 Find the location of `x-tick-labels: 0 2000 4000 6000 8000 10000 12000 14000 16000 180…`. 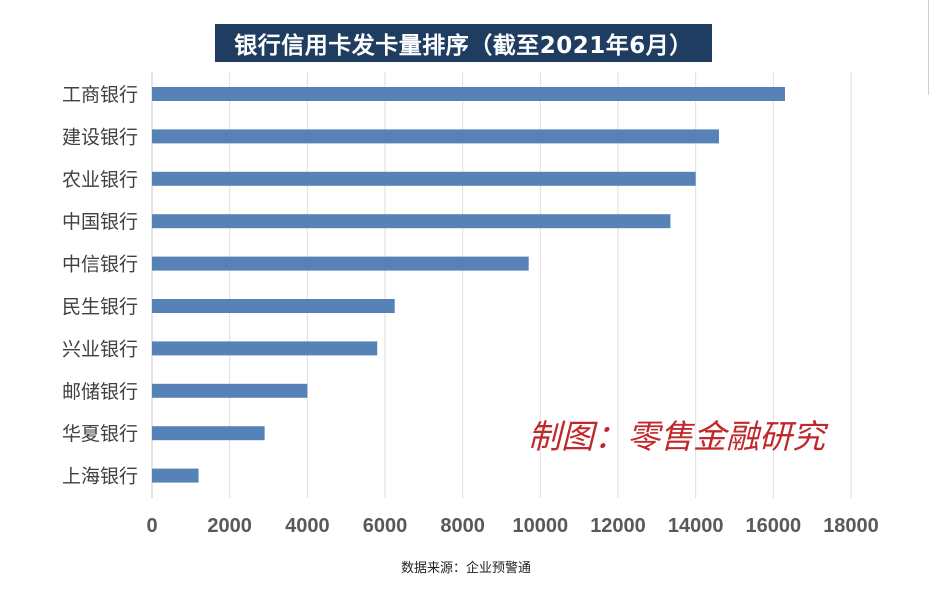

x-tick-labels: 0 2000 4000 6000 8000 10000 12000 14000 16000 180… is located at coordinates (512, 526).